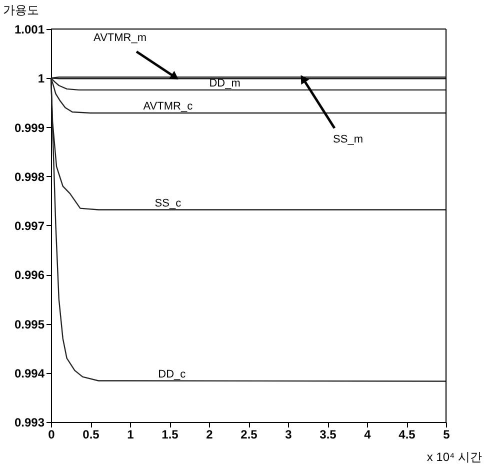  Describe the element at coordinates (29, 324) in the screenshot. I see `y-tick-label: 0.995` at that location.